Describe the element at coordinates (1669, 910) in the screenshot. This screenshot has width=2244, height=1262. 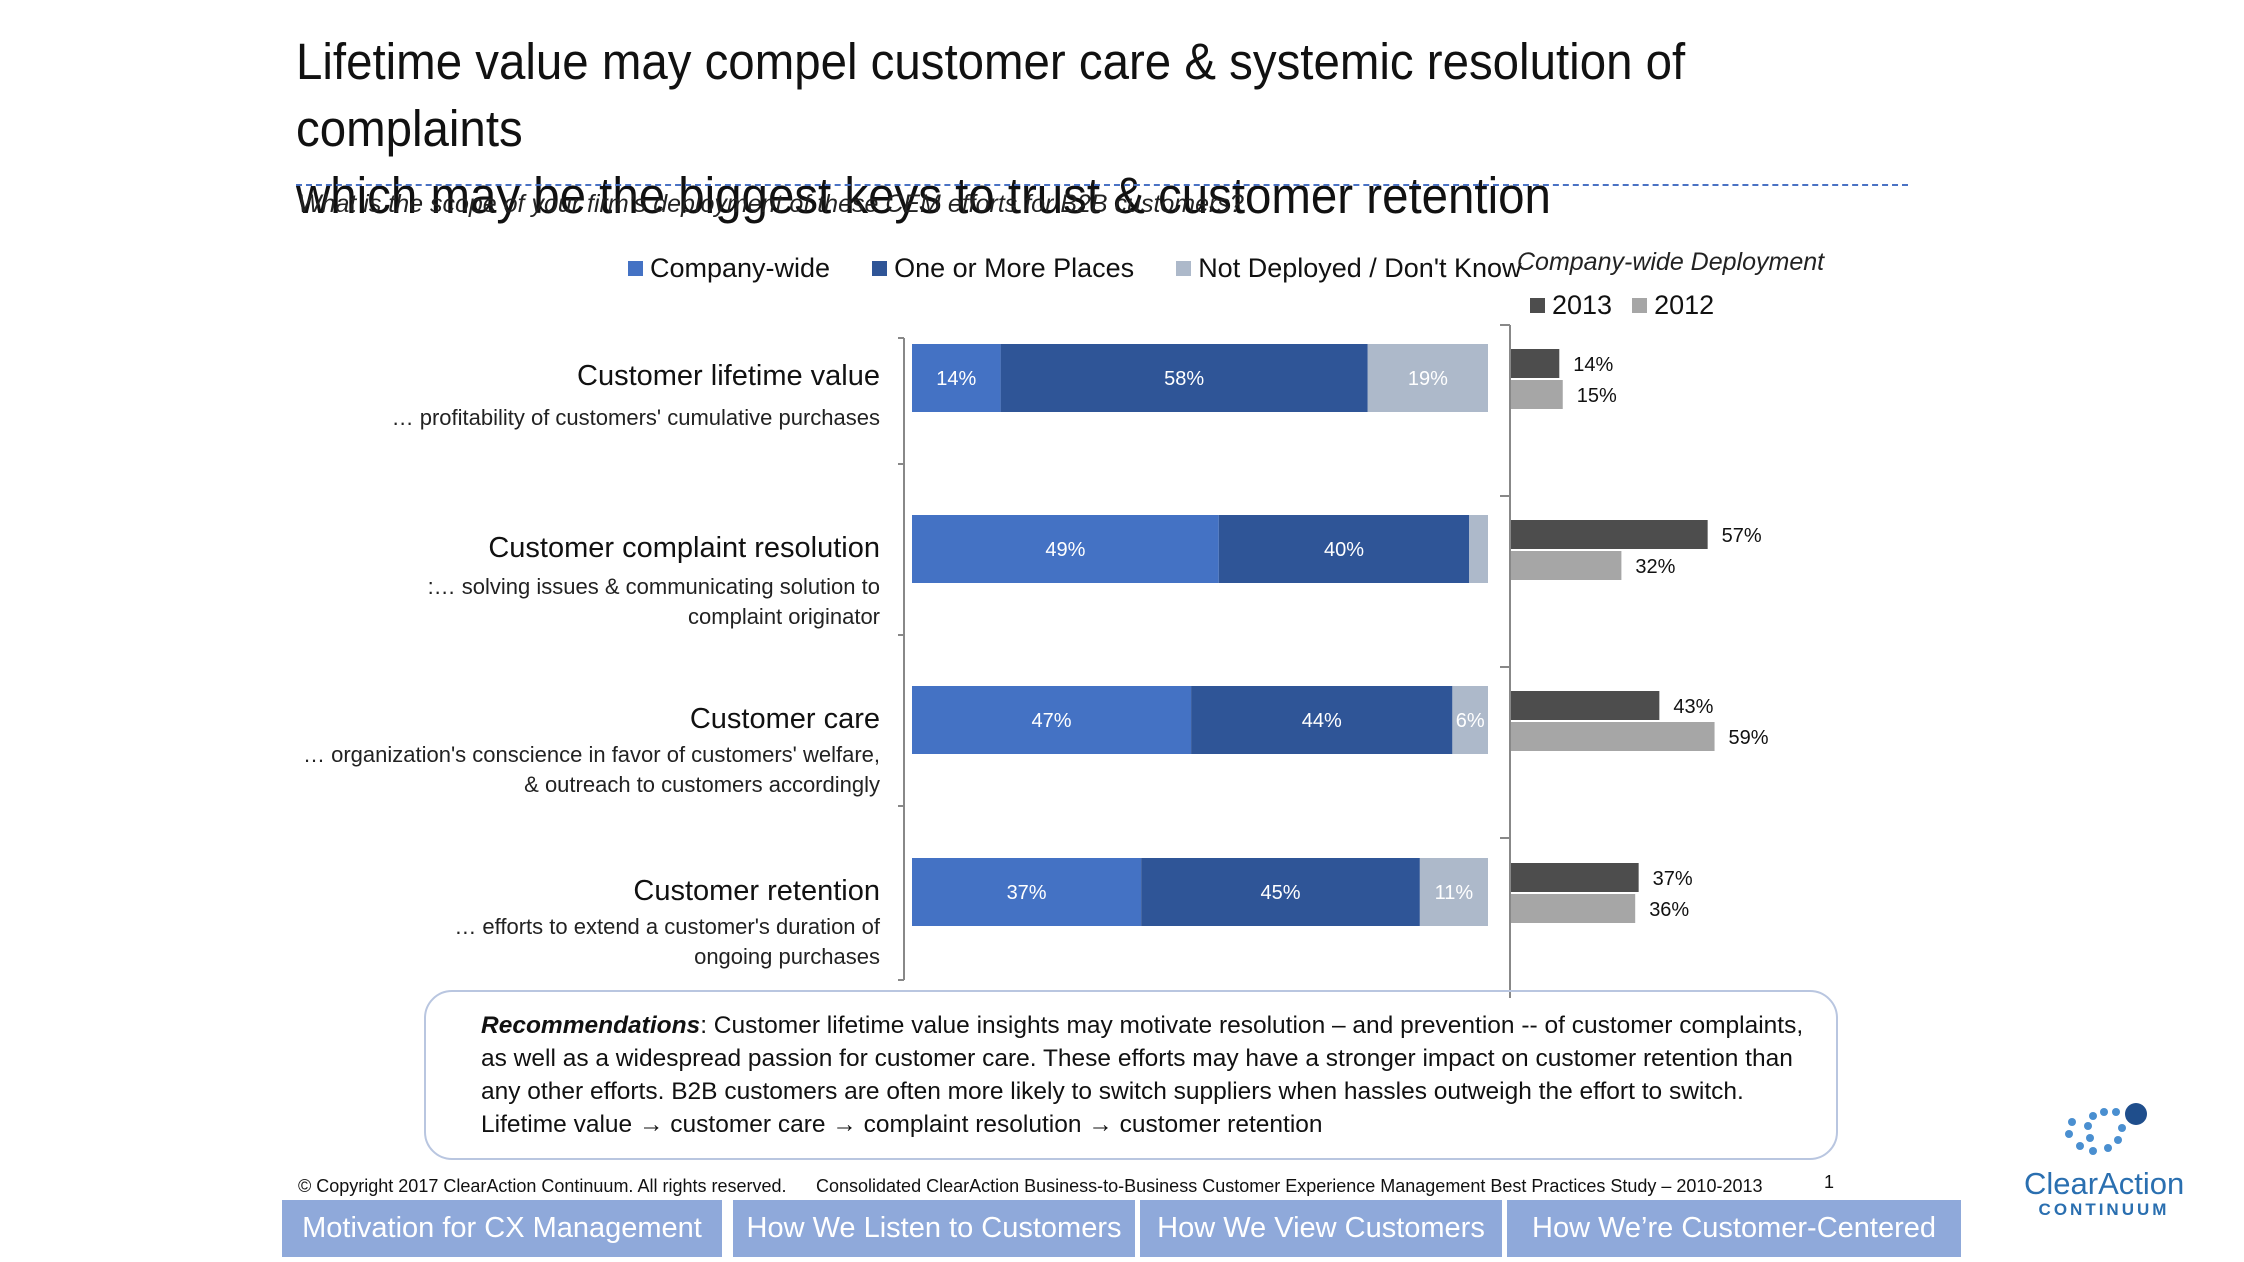
I see `side-bar-label: 36%` at that location.